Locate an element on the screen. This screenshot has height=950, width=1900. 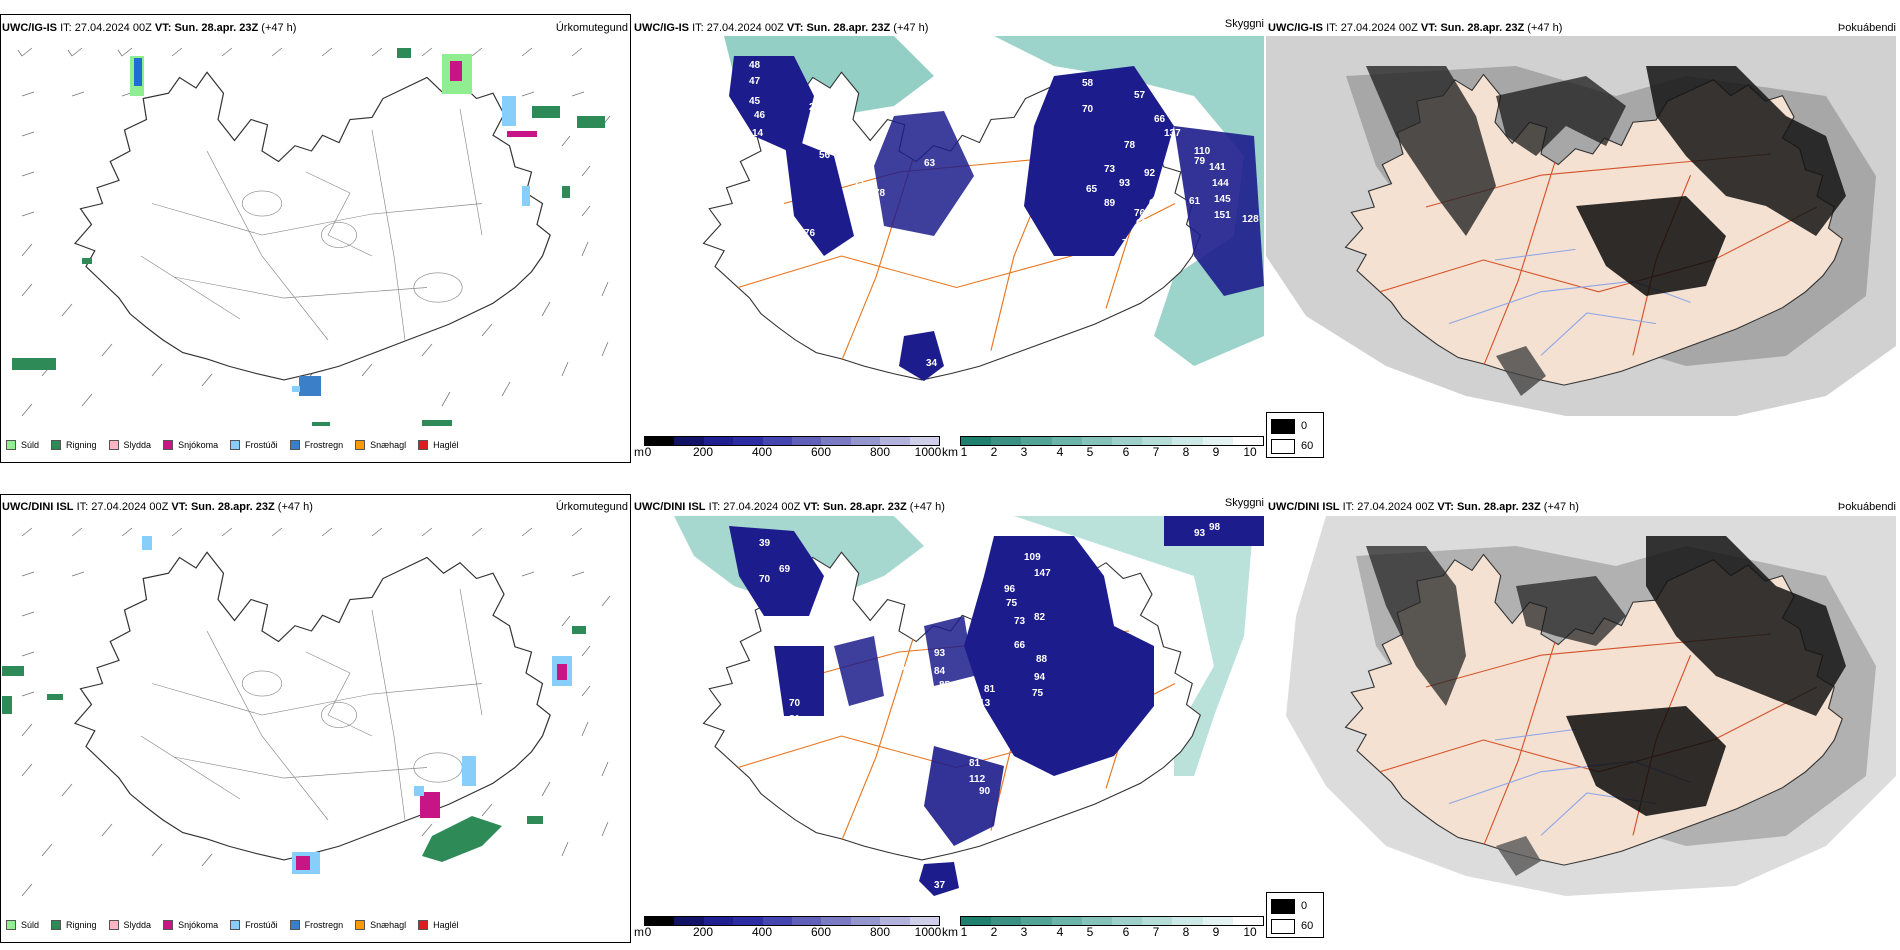
cloud-base-number: 134 is located at coordinates (752, 689).